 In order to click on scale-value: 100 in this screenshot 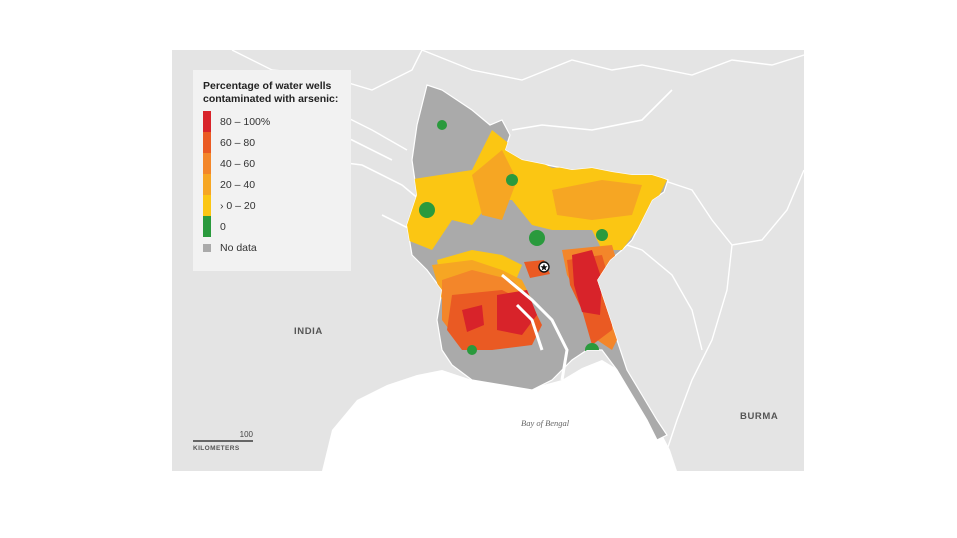, I will do `click(246, 434)`.